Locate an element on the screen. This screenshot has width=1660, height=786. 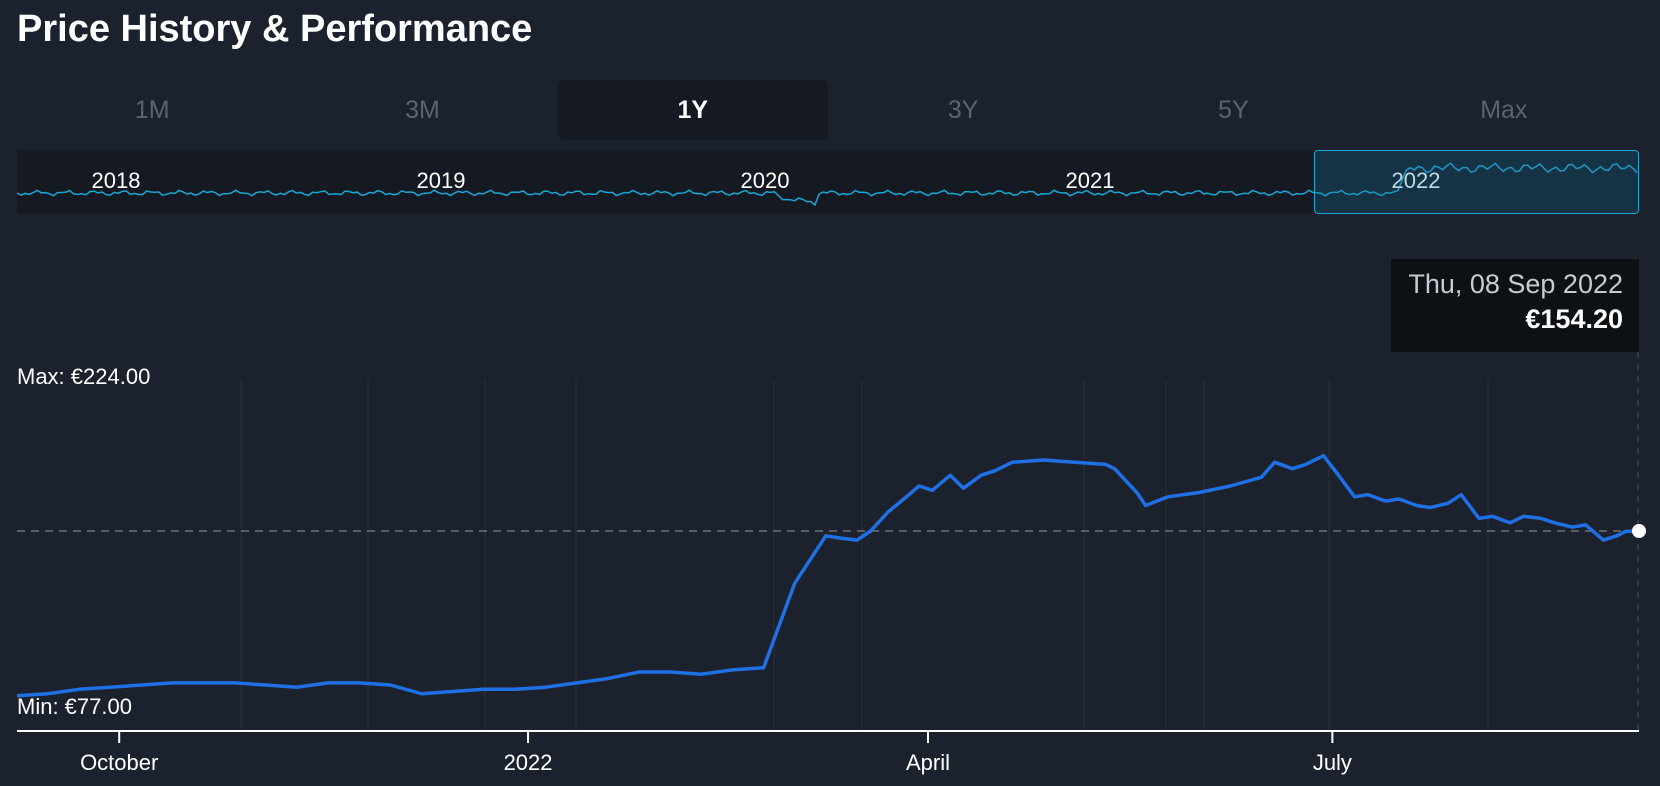
navigator-year-label: 2021 is located at coordinates (1090, 180).